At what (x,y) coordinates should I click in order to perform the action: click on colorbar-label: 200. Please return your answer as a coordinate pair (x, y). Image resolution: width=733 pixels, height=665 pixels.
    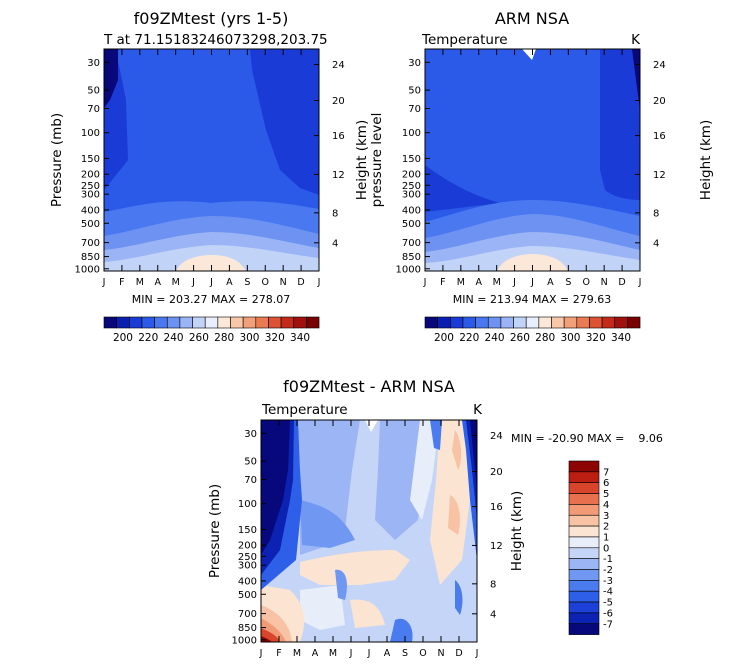
    Looking at the image, I should click on (444, 338).